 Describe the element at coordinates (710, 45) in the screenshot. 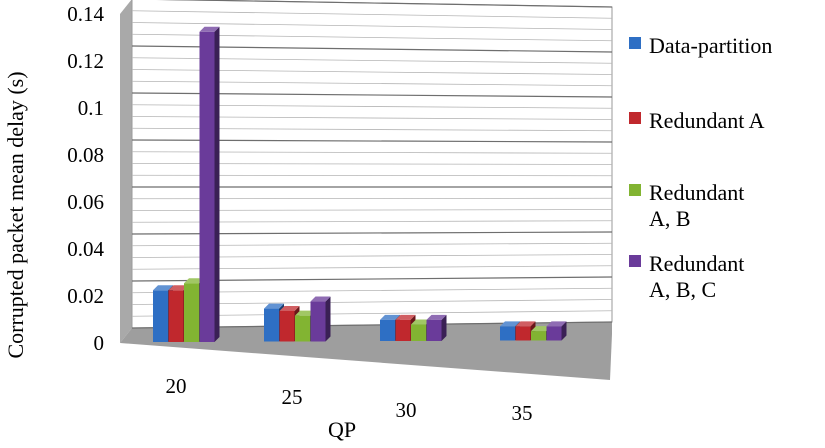

I see `legend-label: Data-partition` at that location.